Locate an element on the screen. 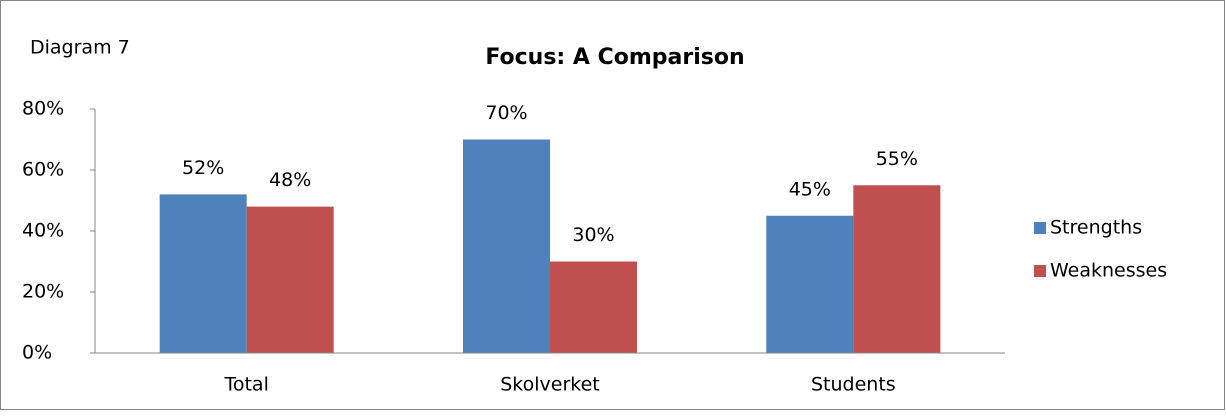 The width and height of the screenshot is (1226, 416). data-label: 48% is located at coordinates (290, 180).